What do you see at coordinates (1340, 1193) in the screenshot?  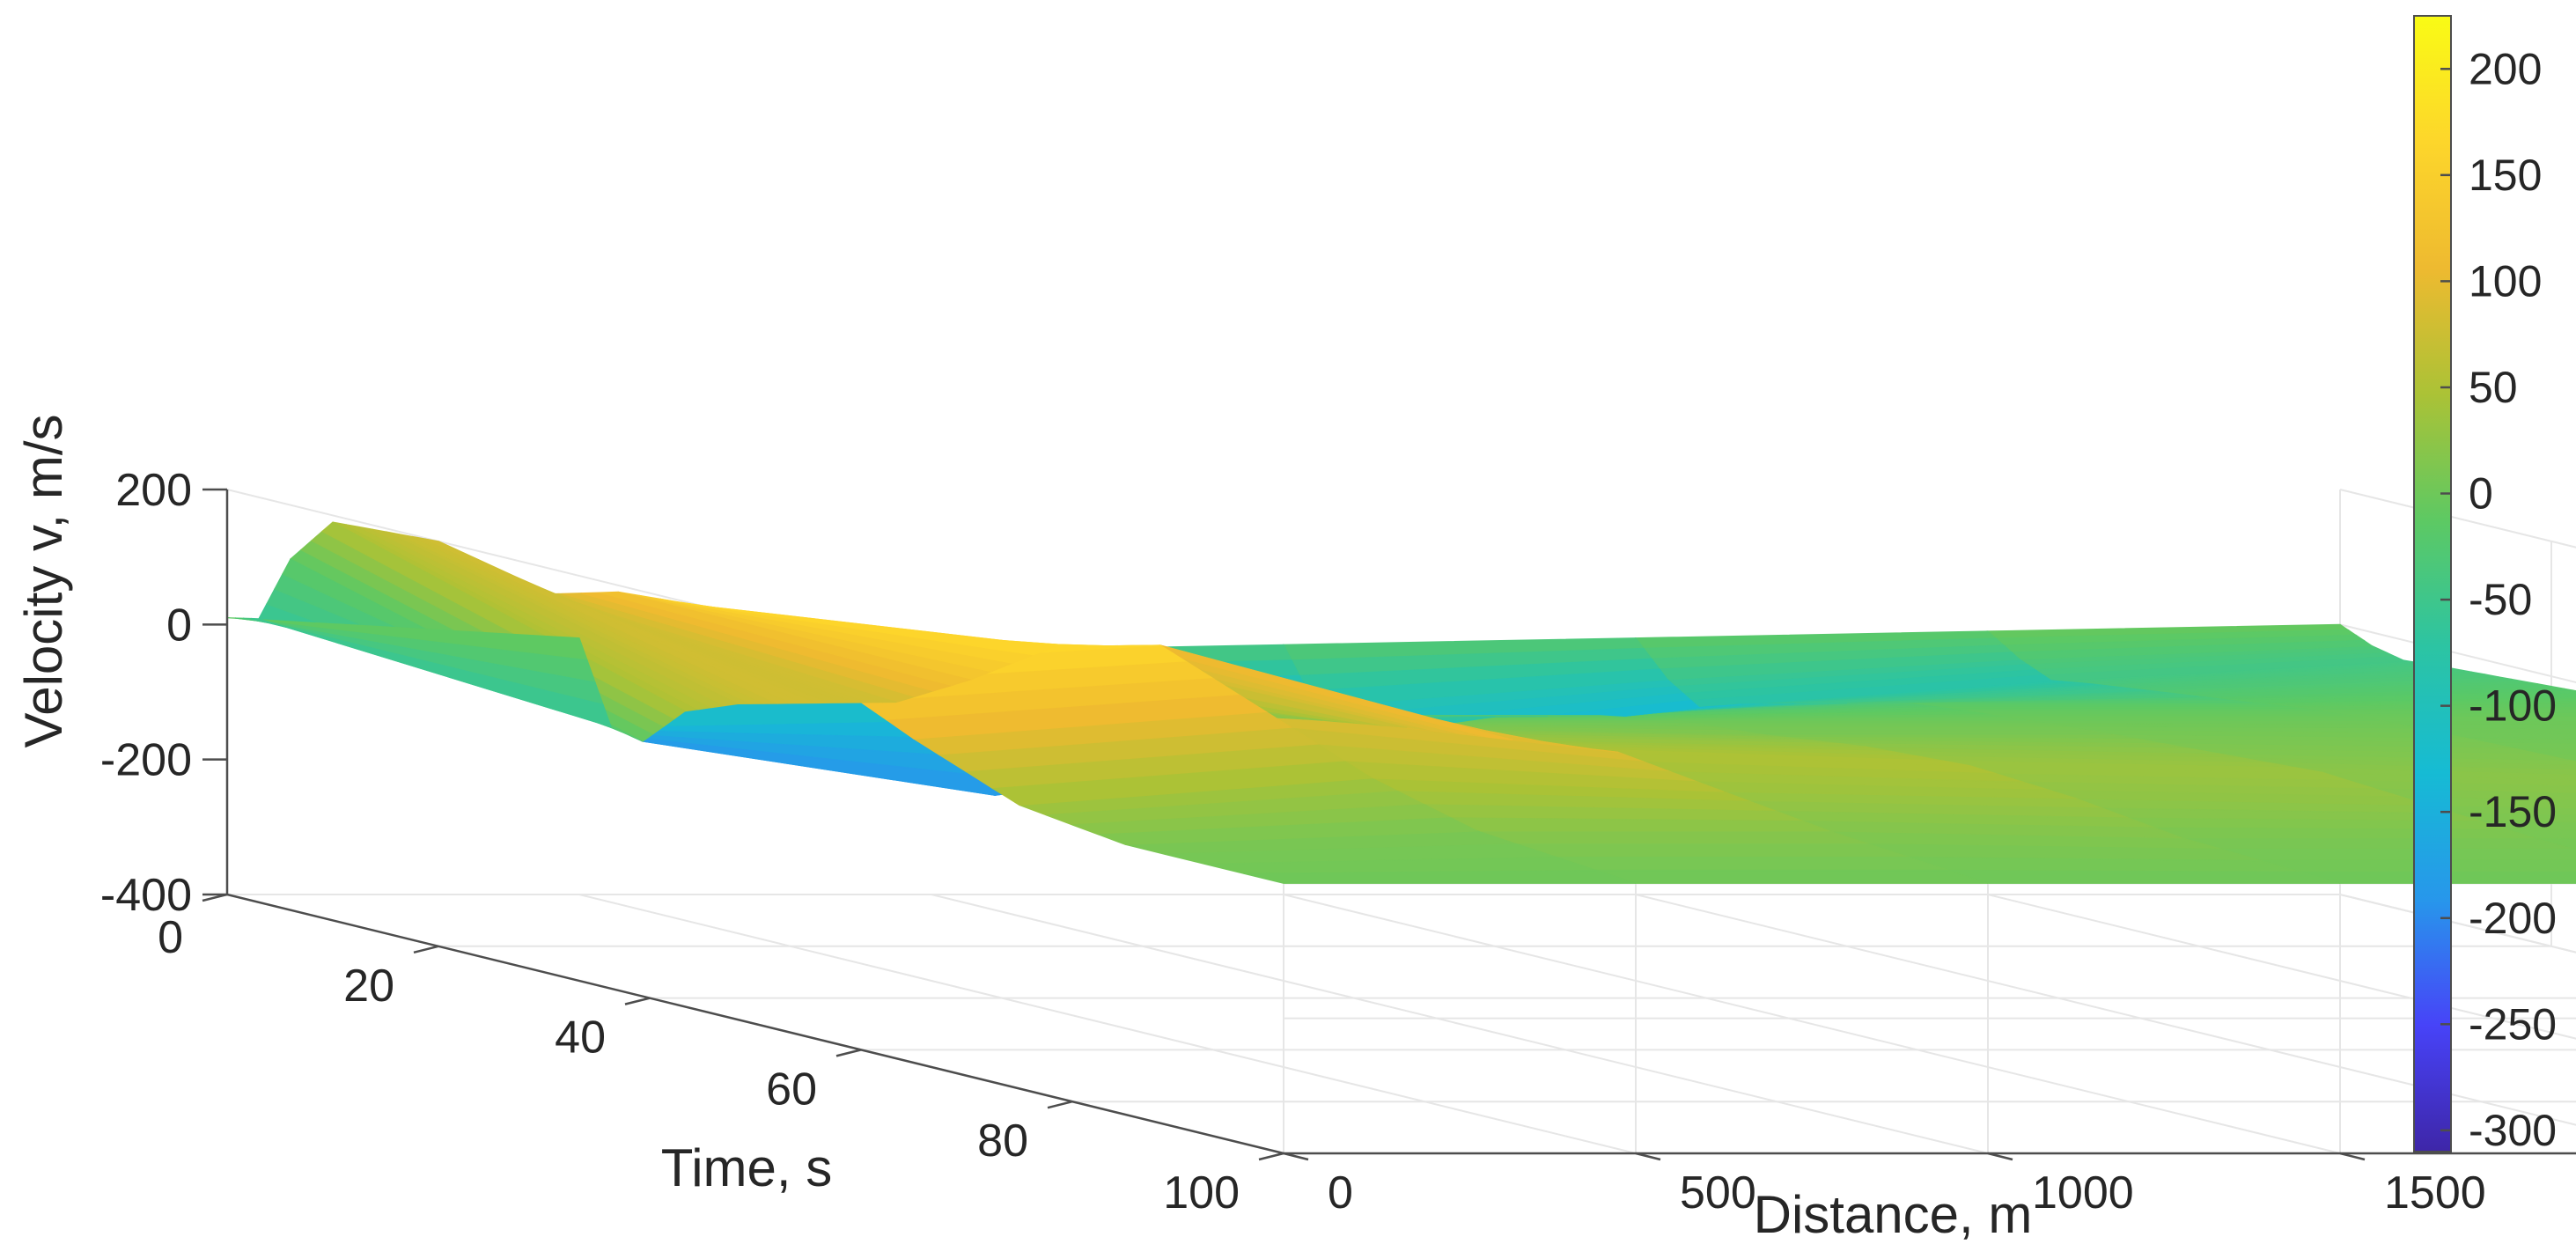 I see `distance-tick-label: 0` at bounding box center [1340, 1193].